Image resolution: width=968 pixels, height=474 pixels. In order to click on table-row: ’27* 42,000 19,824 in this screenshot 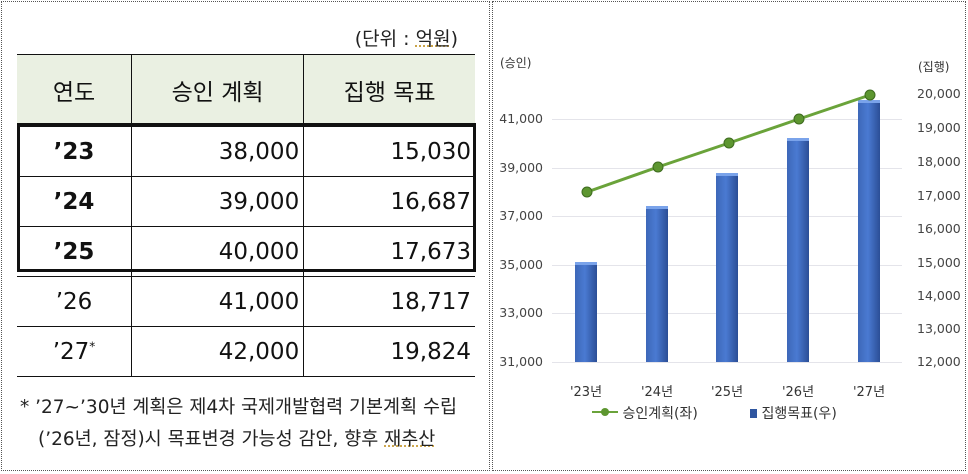, I will do `click(246, 351)`.